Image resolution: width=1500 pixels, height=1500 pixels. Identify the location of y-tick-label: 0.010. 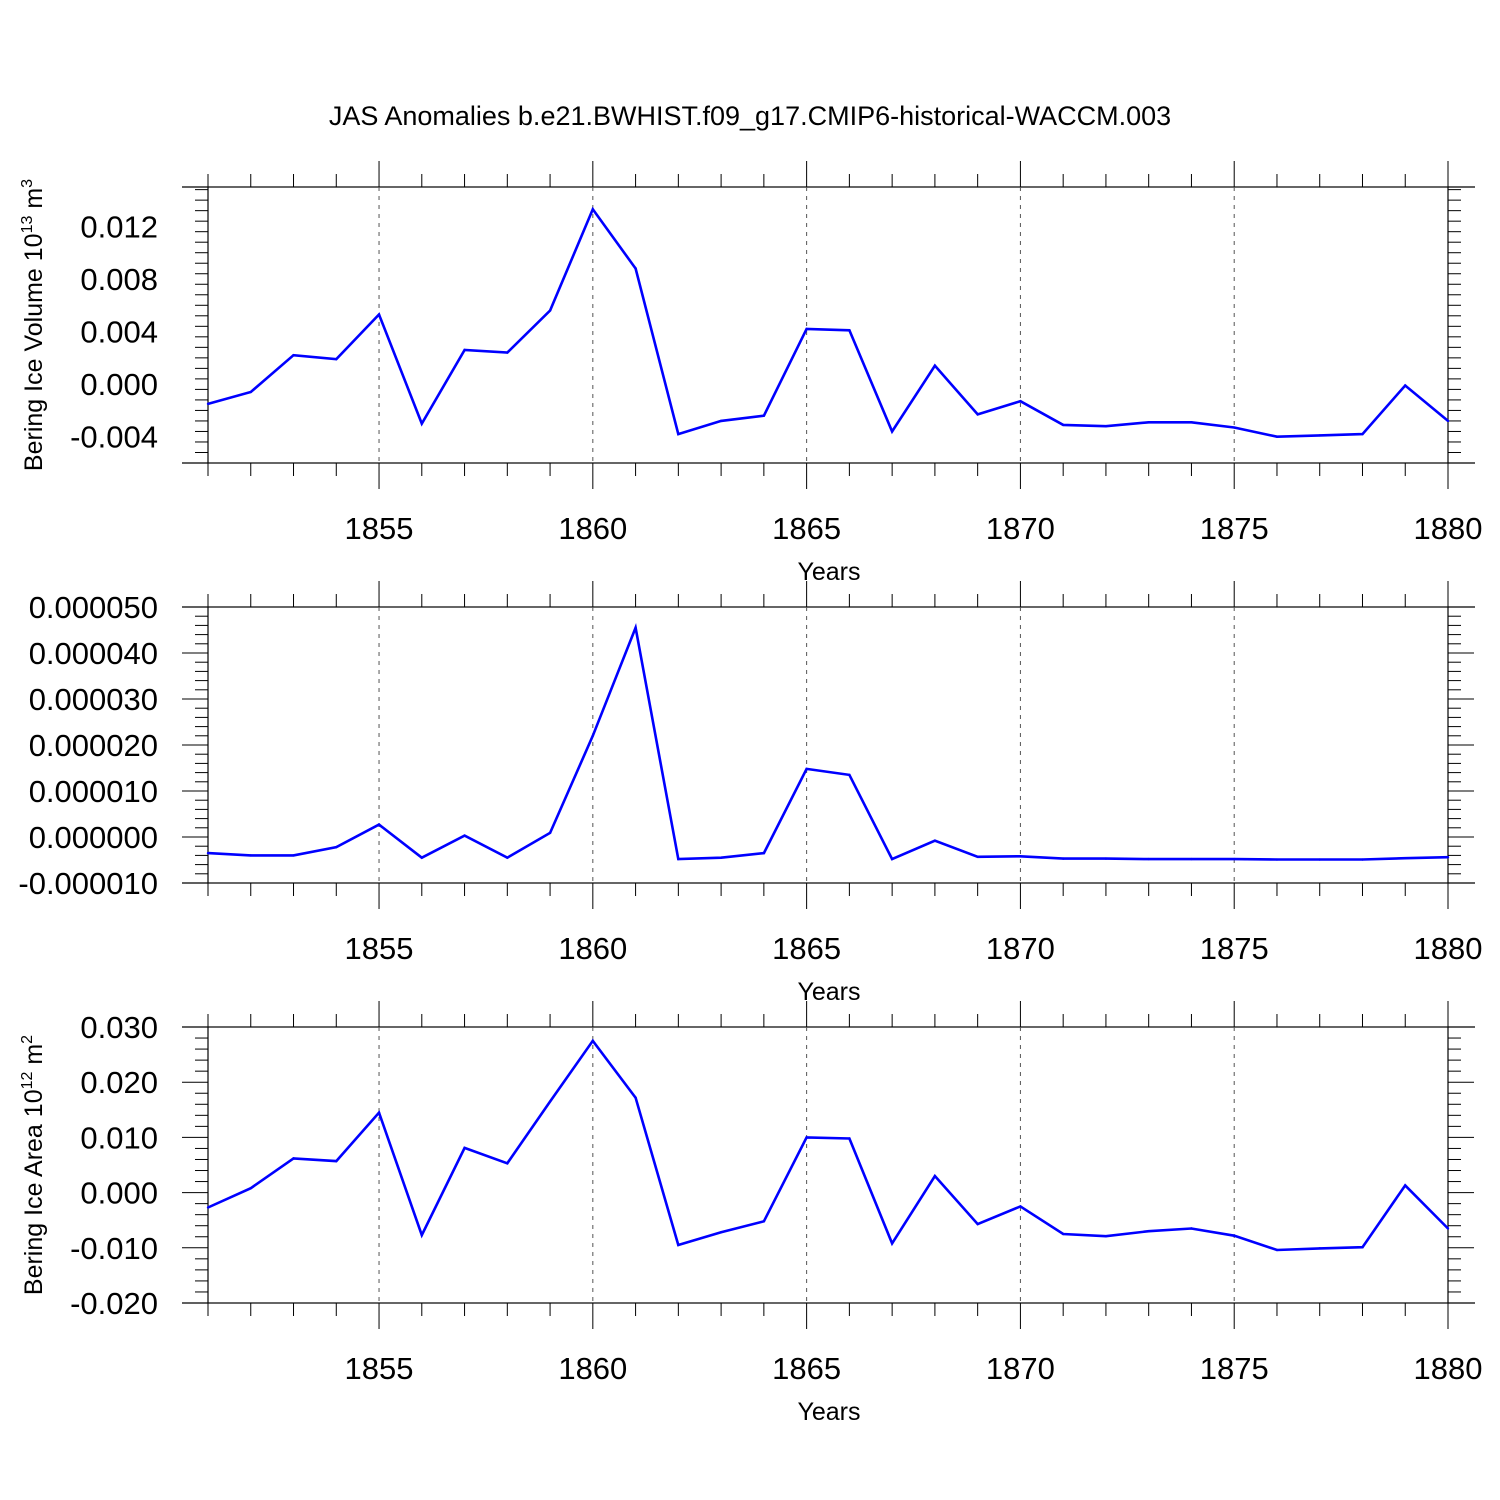
(119, 1137).